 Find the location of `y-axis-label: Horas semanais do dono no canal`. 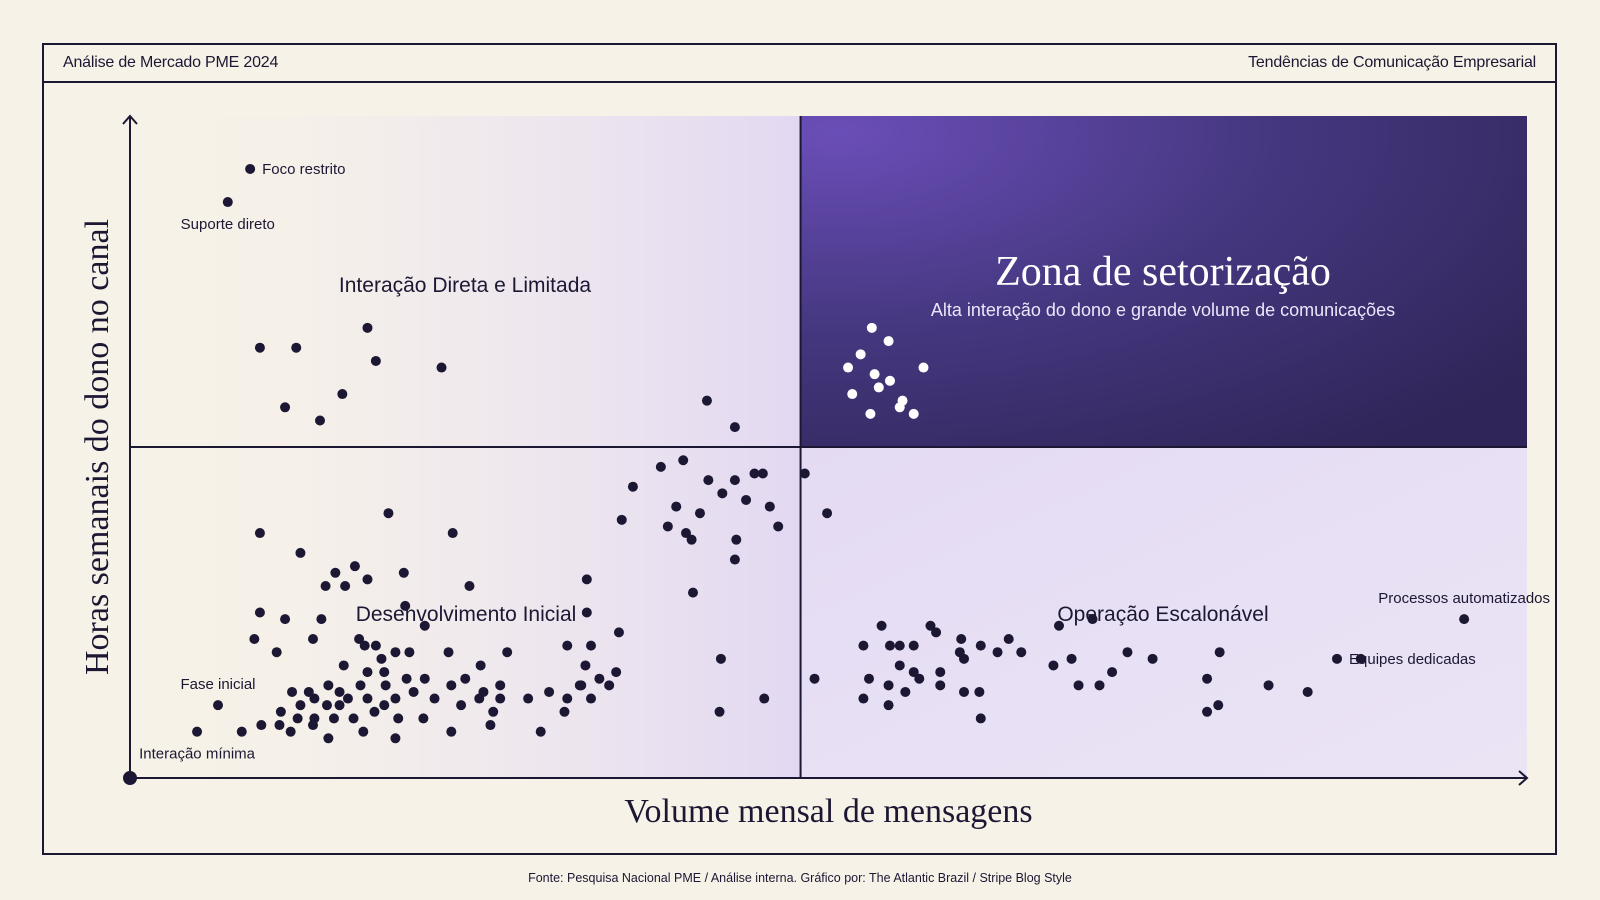

y-axis-label: Horas semanais do dono no canal is located at coordinates (97, 447).